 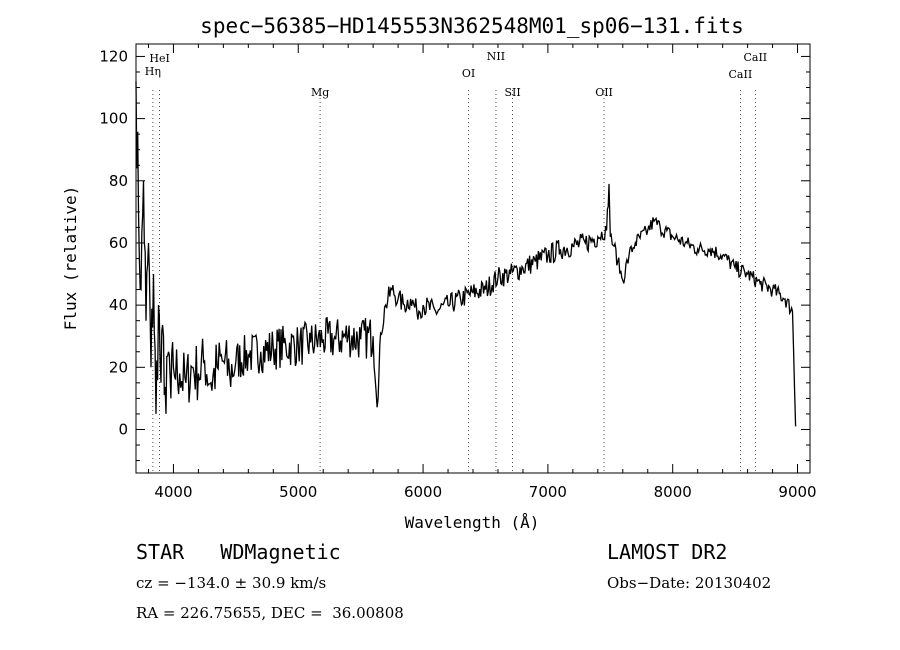 I want to click on observation-date: Obs−Date: 20130402, so click(x=689, y=583).